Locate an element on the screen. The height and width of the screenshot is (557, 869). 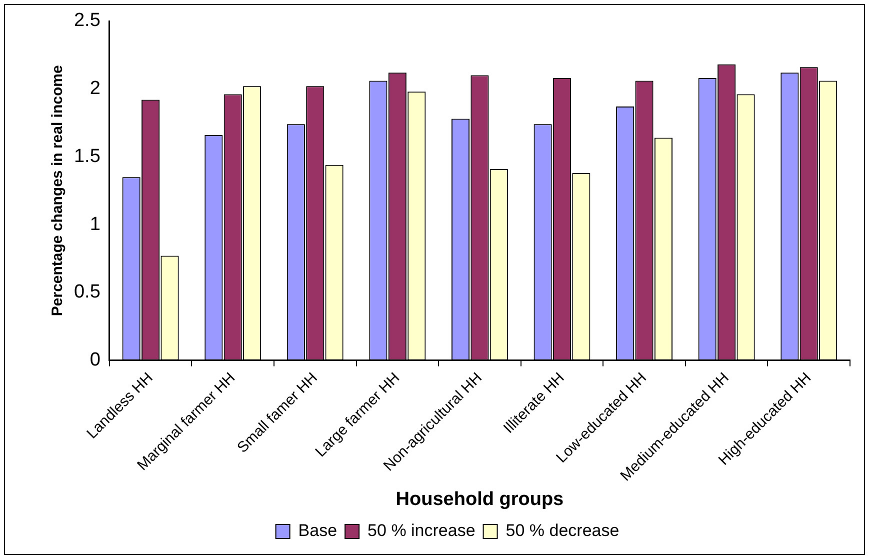
y-tick-label: 2.5 is located at coordinates (87, 21).